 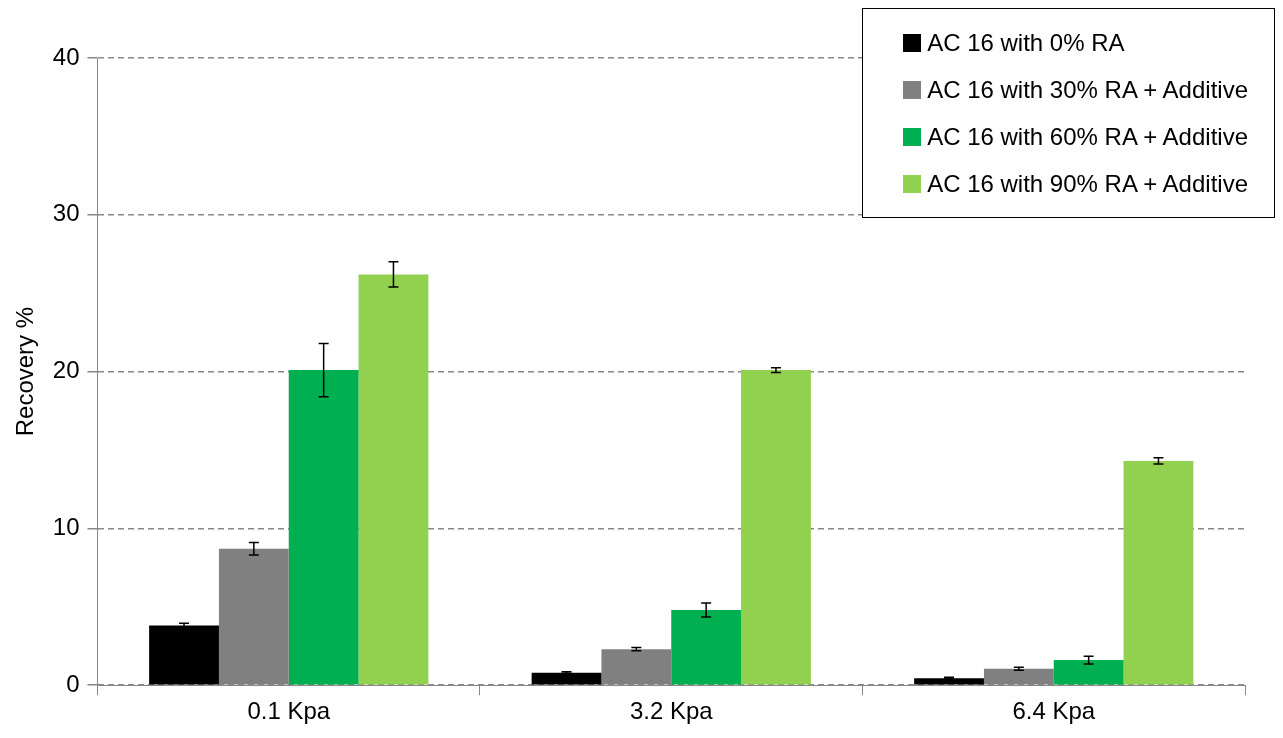 What do you see at coordinates (66, 370) in the screenshot?
I see `y-tick-label: 20` at bounding box center [66, 370].